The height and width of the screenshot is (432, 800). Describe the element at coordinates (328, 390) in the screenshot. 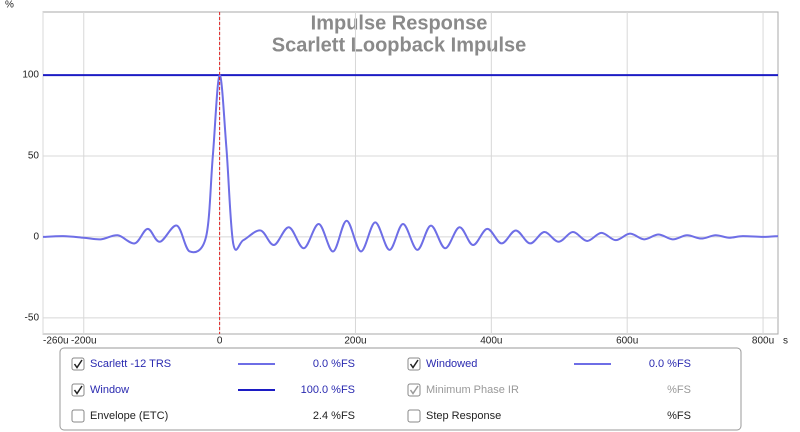

I see `legend-reading: 100.0 %FS` at that location.